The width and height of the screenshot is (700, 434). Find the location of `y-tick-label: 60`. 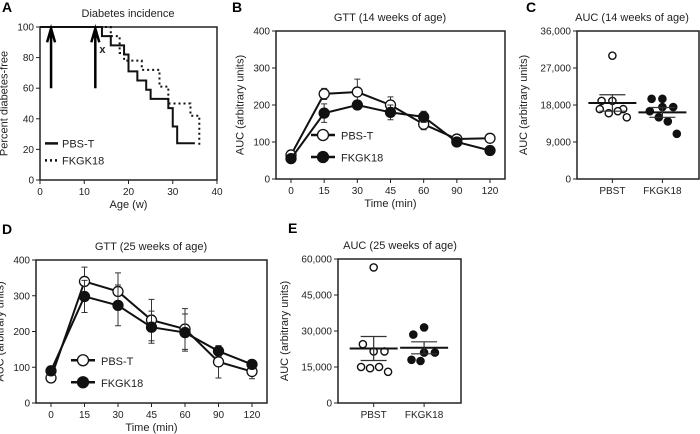

y-tick-label: 60 is located at coordinates (29, 89).